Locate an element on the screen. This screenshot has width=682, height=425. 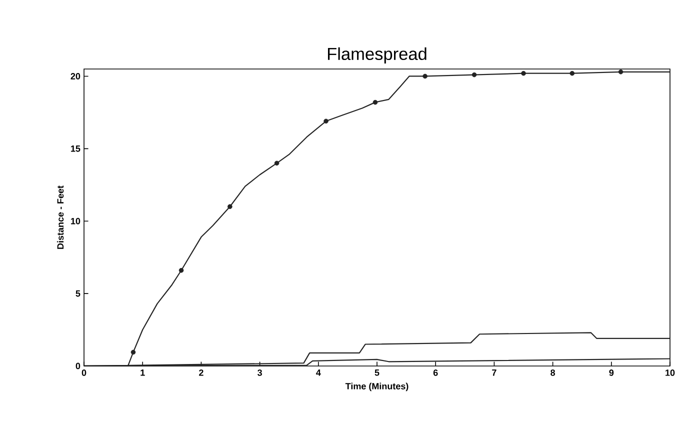
x-axis-title: Time (Minutes) is located at coordinates (376, 387).